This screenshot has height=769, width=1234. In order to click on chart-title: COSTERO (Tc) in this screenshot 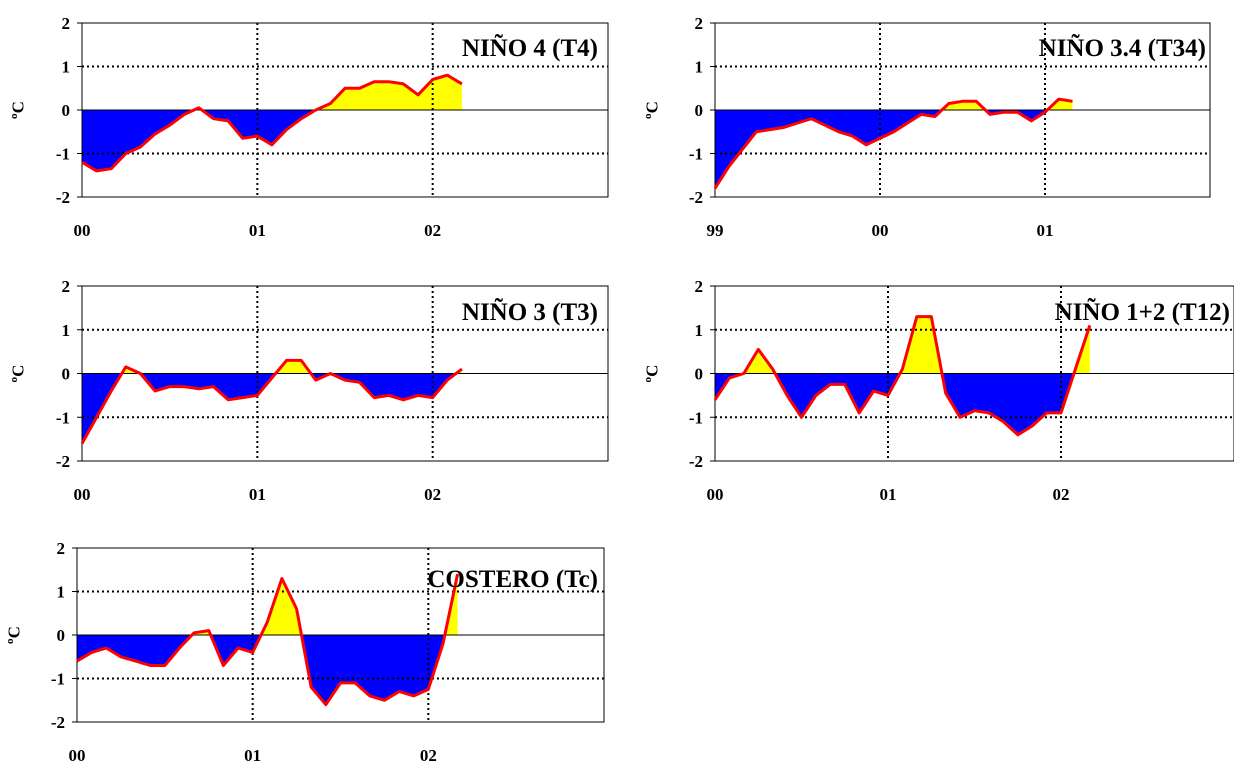, I will do `click(512, 579)`.